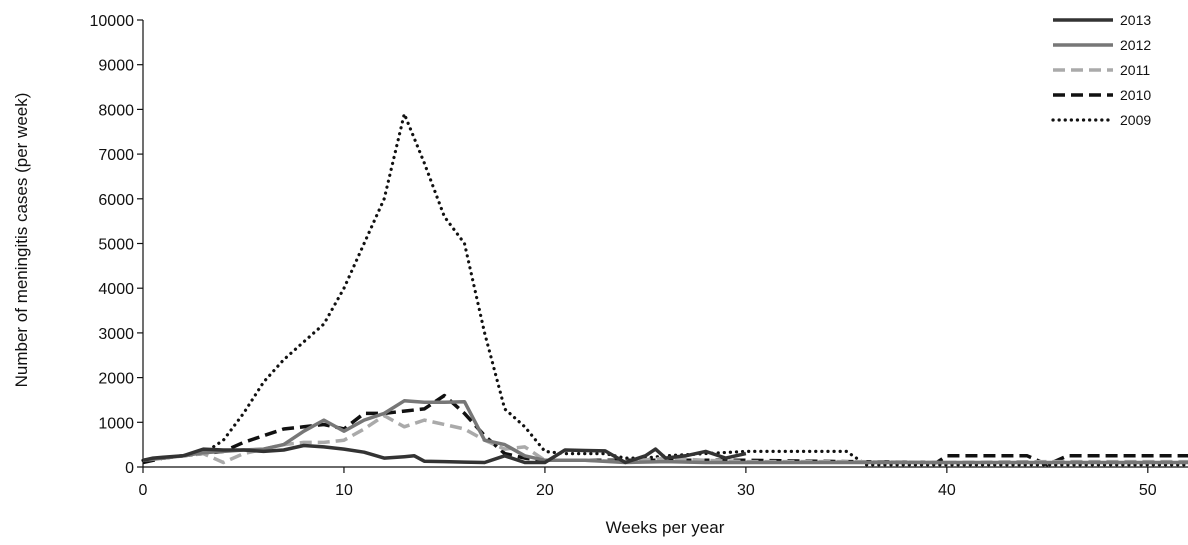 Image resolution: width=1188 pixels, height=545 pixels. Describe the element at coordinates (116, 200) in the screenshot. I see `y-tick-label: 6000` at that location.